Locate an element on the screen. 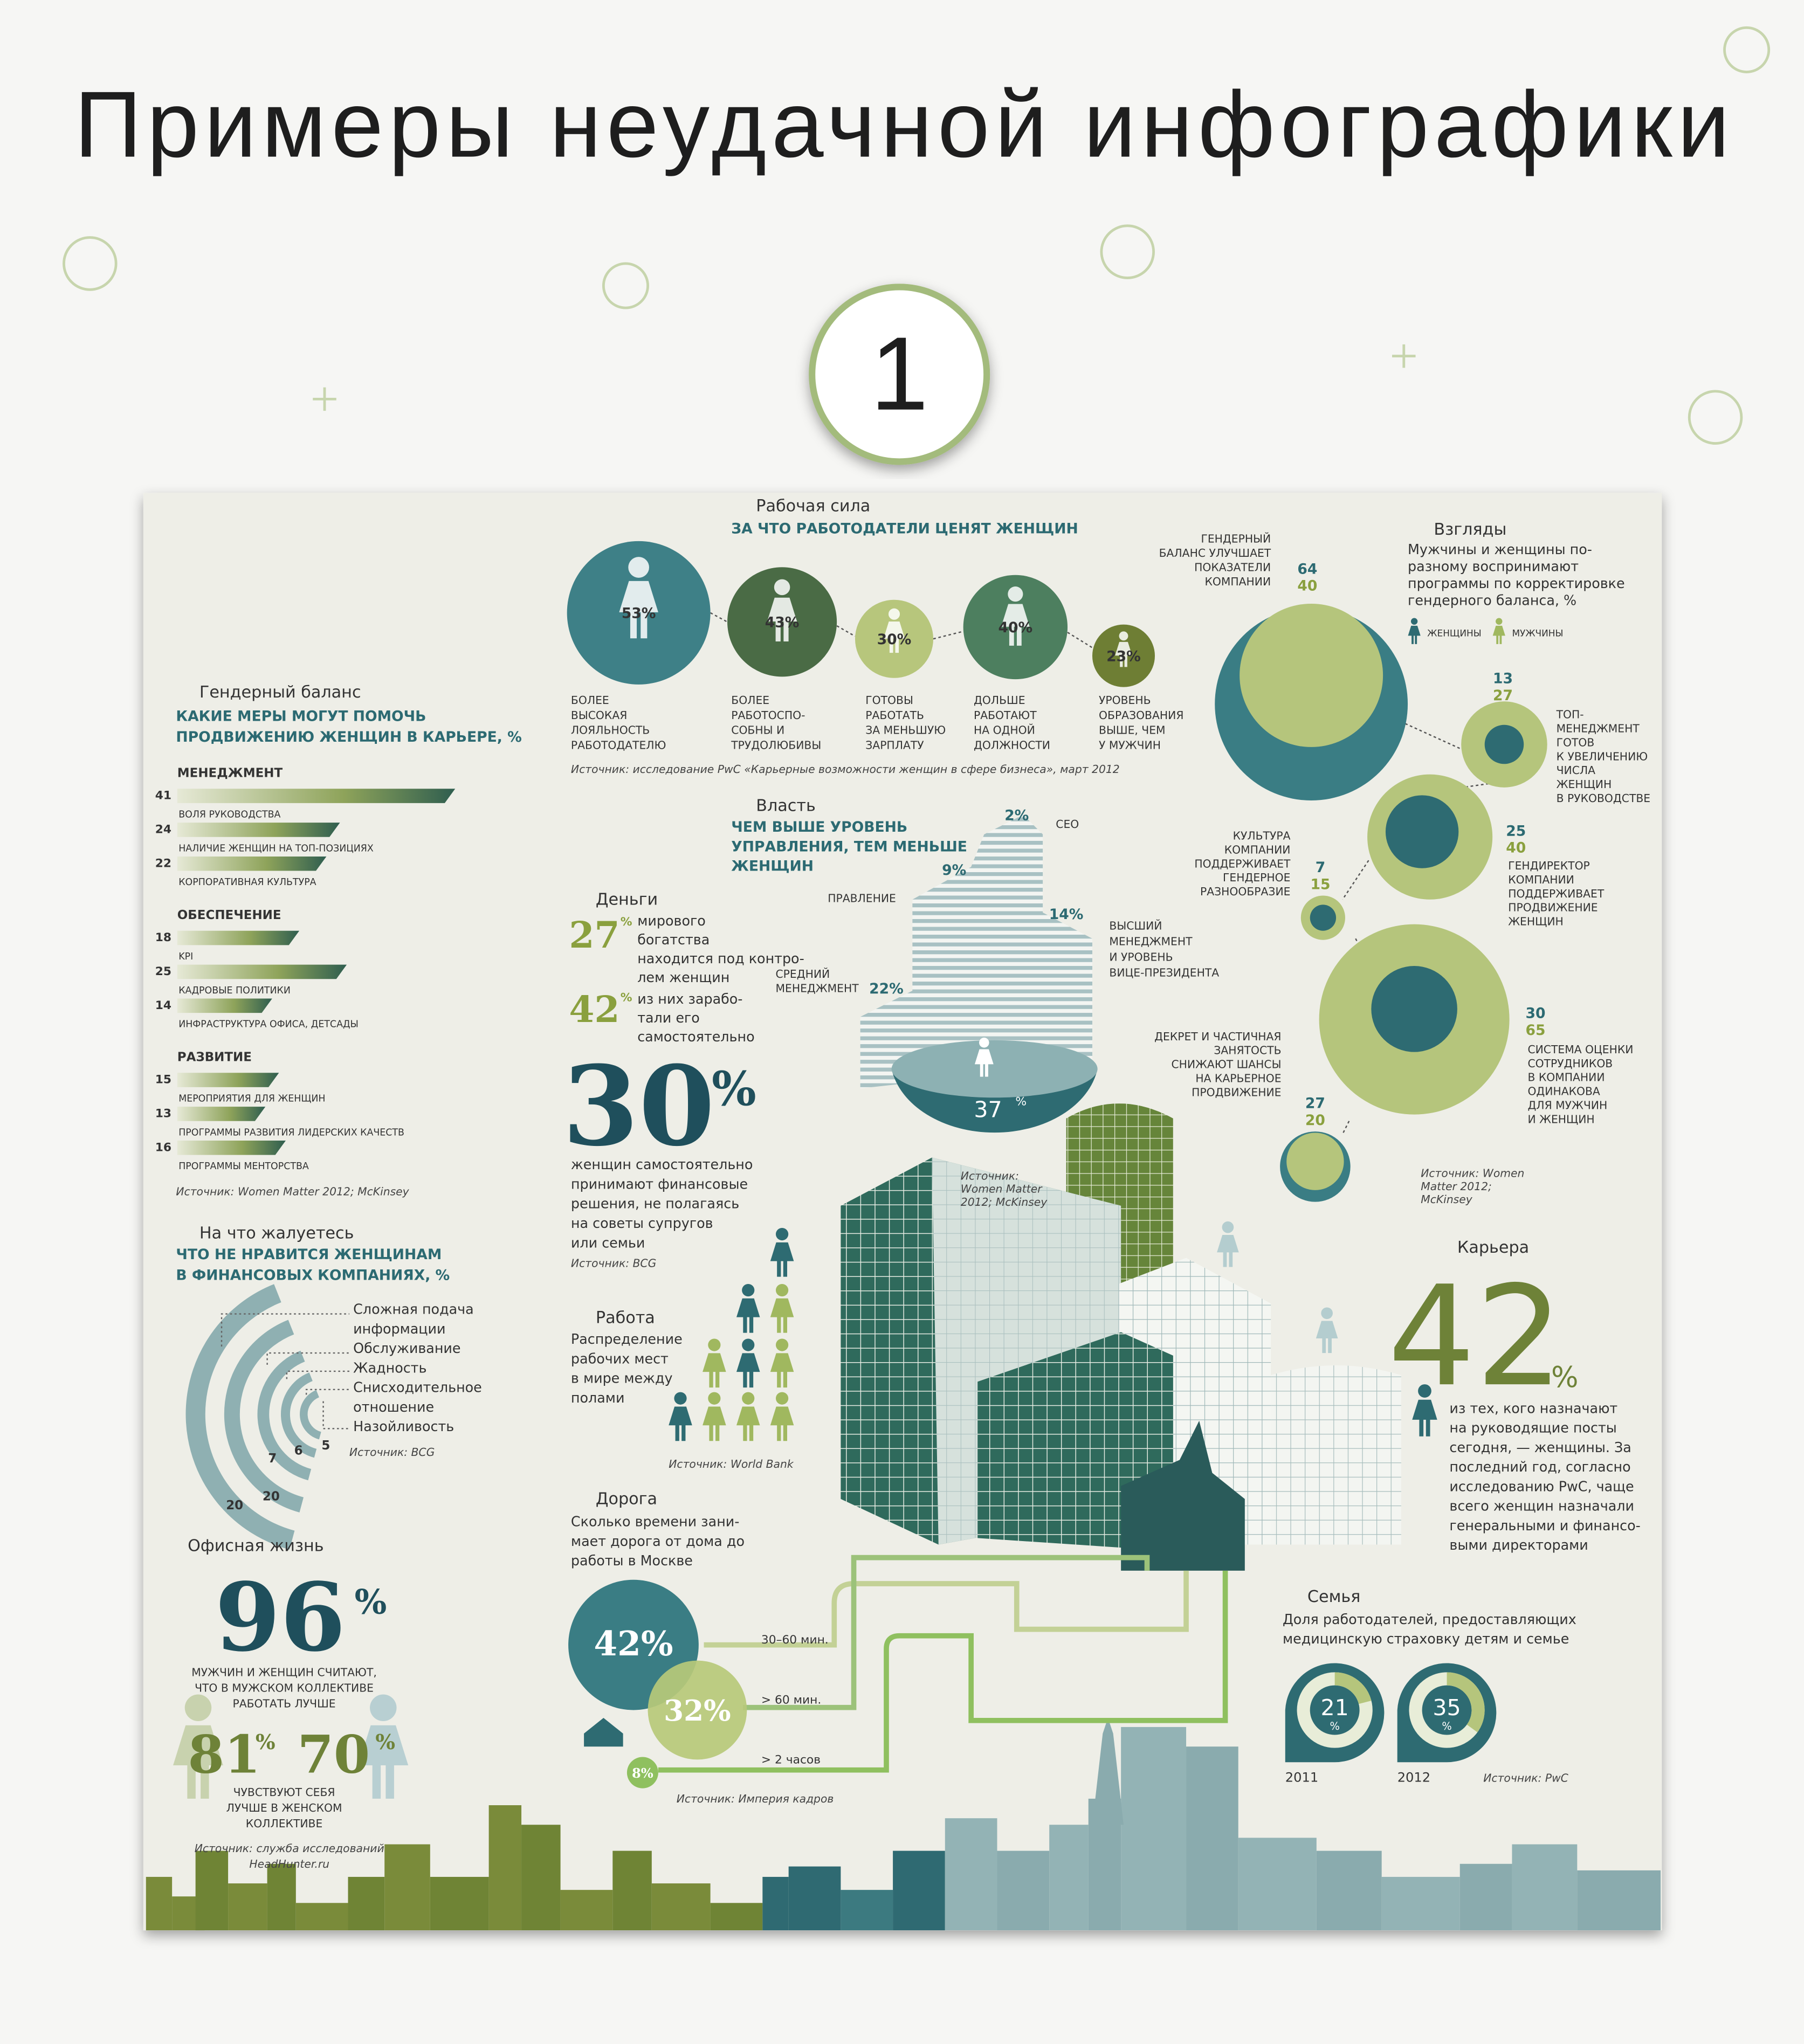 This screenshot has width=1804, height=2044. label: НА КАРЬЕРНОЕ is located at coordinates (1238, 1078).